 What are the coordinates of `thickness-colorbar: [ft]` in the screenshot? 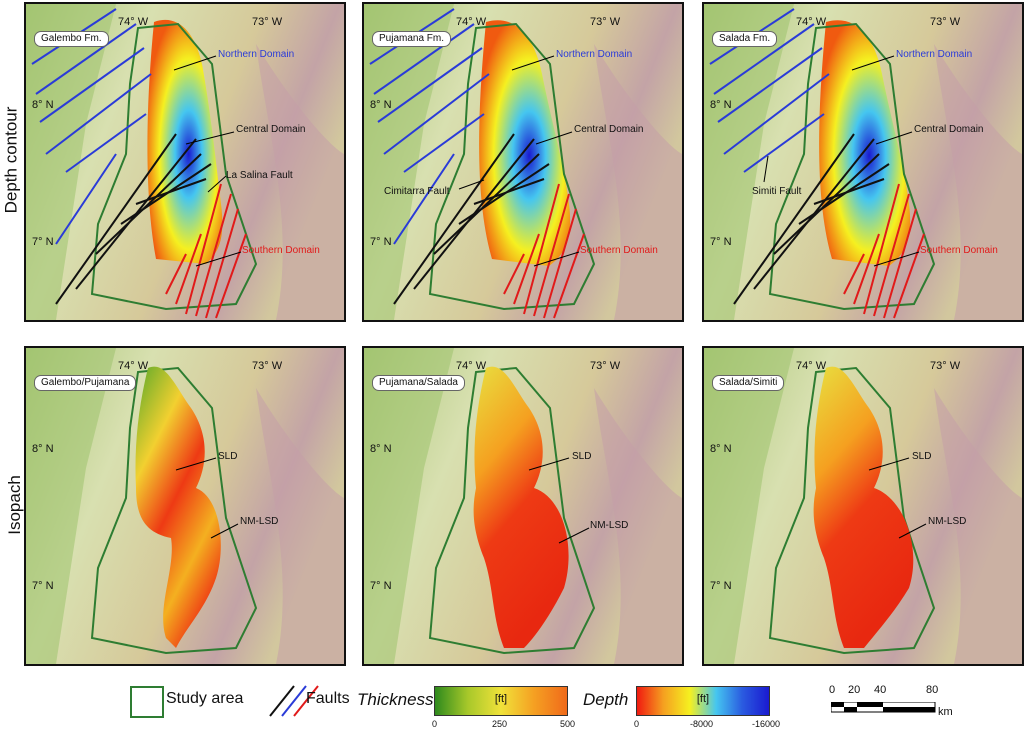 It's located at (501, 701).